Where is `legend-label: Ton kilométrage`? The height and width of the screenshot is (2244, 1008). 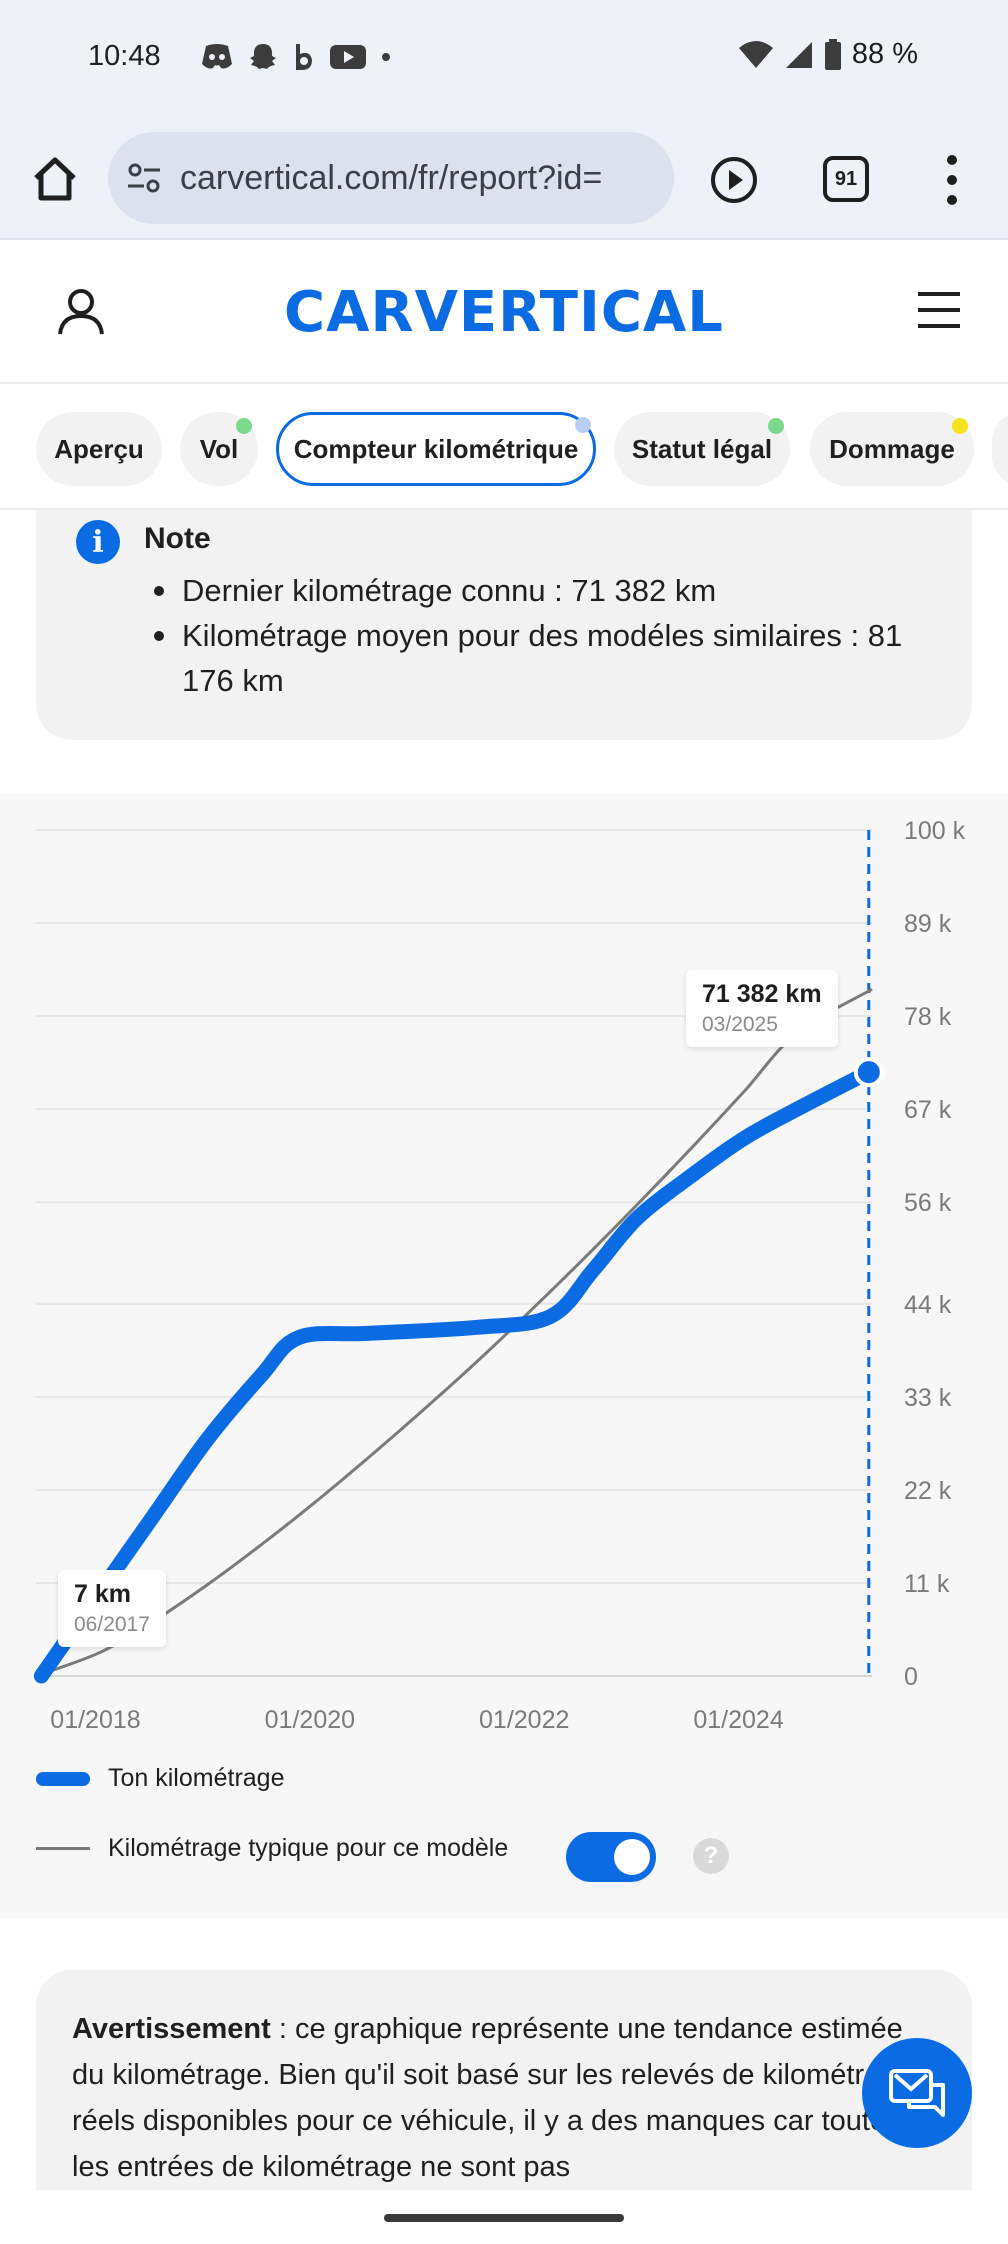
legend-label: Ton kilométrage is located at coordinates (196, 1778).